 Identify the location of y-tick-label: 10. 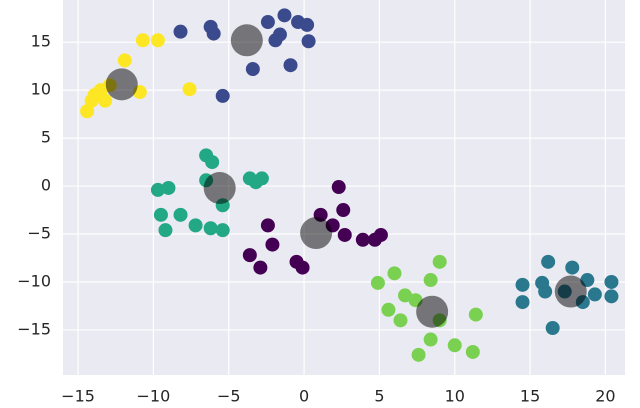
(41, 89).